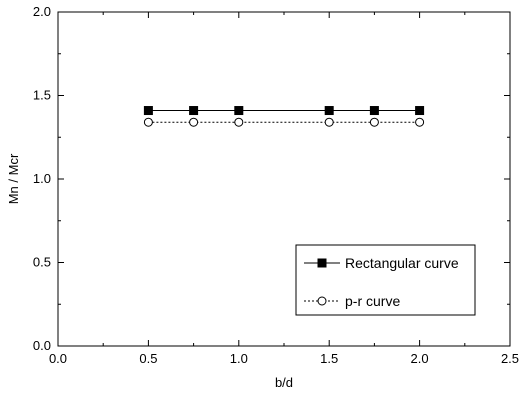 Image resolution: width=522 pixels, height=397 pixels. I want to click on legend-label: Rectangular curve, so click(402, 263).